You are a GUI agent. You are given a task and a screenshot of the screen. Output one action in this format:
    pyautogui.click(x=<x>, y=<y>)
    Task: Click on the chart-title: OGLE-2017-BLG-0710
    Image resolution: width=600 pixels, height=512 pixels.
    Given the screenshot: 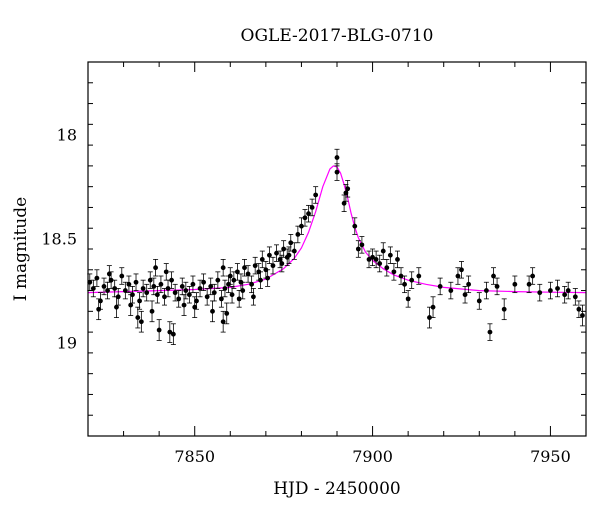 What is the action you would take?
    pyautogui.click(x=337, y=36)
    